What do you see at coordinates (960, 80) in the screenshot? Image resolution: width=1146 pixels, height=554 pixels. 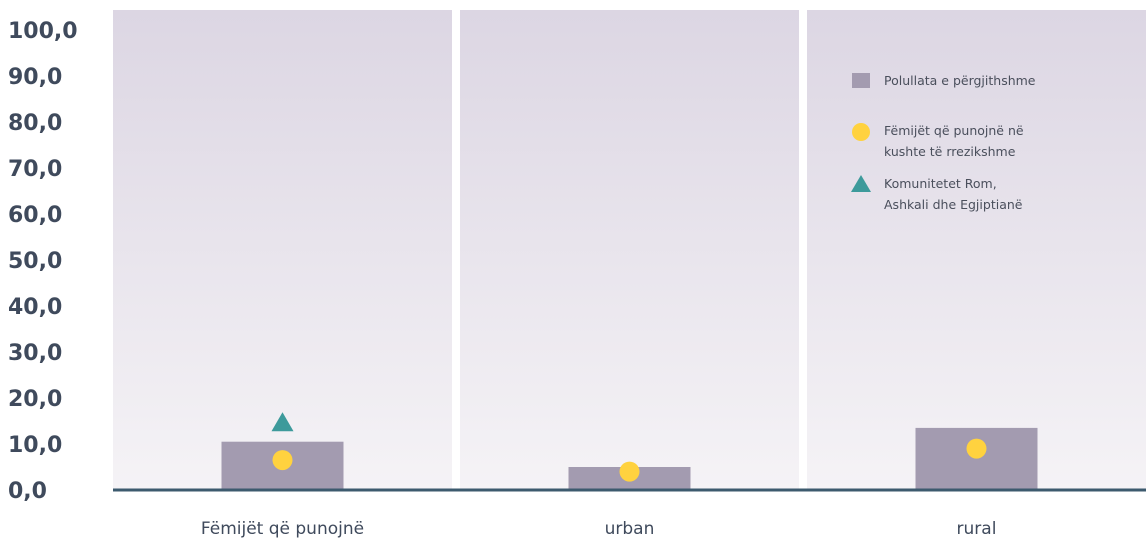 I see `legend-label: Polullata e përgjithshme` at bounding box center [960, 80].